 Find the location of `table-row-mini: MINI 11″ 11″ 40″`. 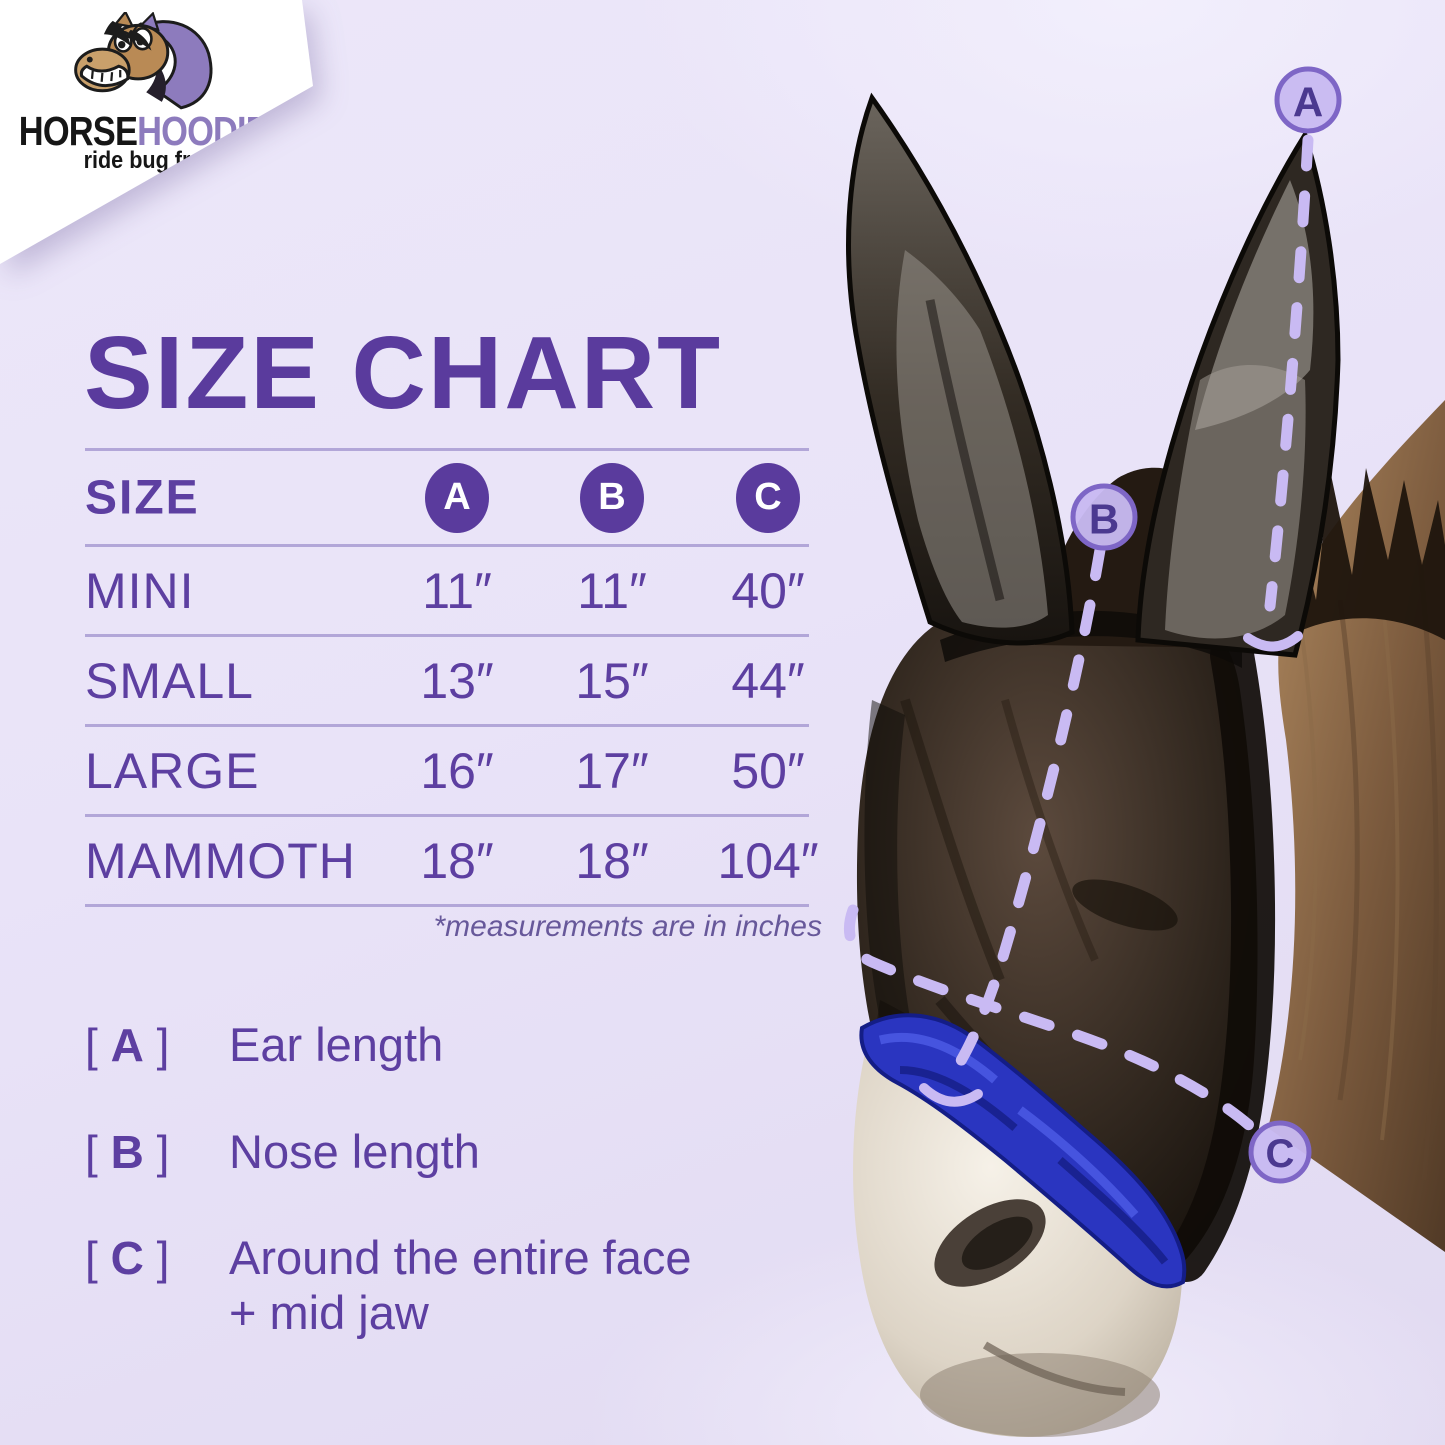

table-row-mini: MINI 11″ 11″ 40″ is located at coordinates (447, 592).